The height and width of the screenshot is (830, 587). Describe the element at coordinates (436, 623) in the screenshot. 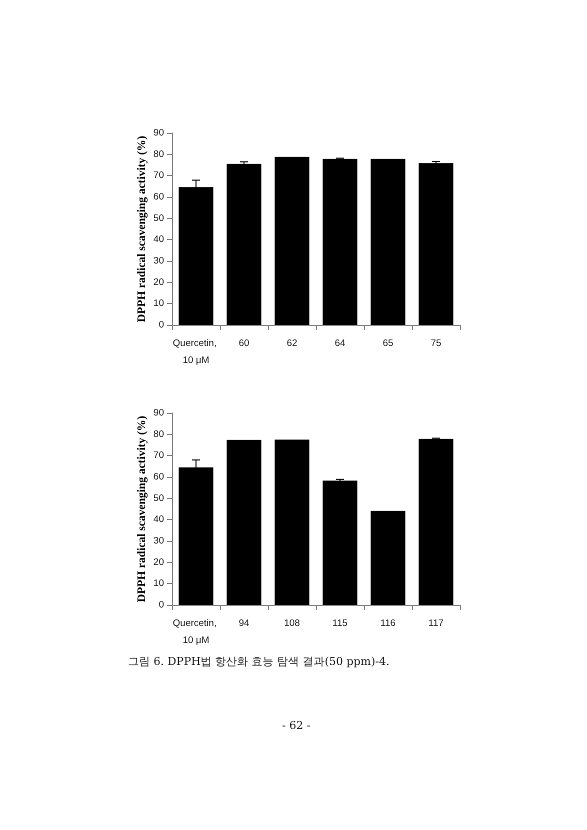

I see `x-tick-label: 117` at that location.